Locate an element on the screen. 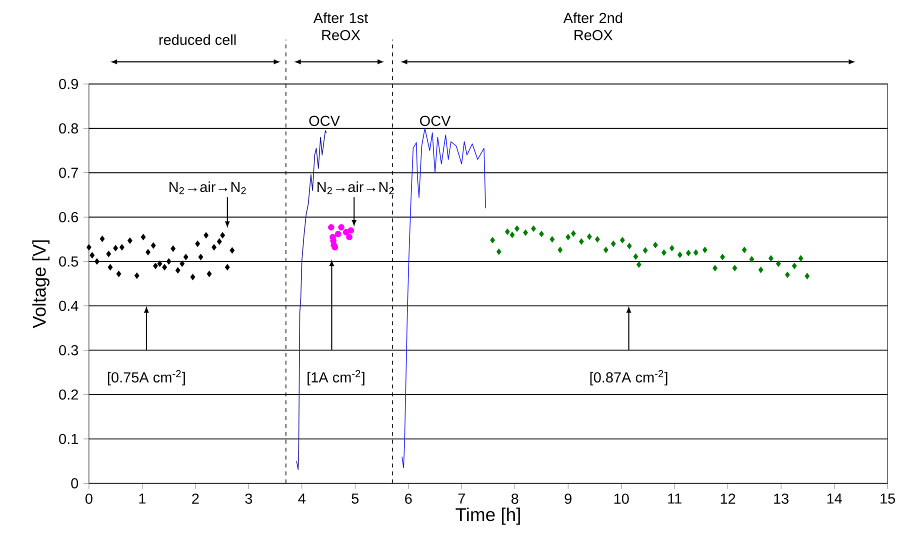  y-tick-label: 0 is located at coordinates (74, 483).